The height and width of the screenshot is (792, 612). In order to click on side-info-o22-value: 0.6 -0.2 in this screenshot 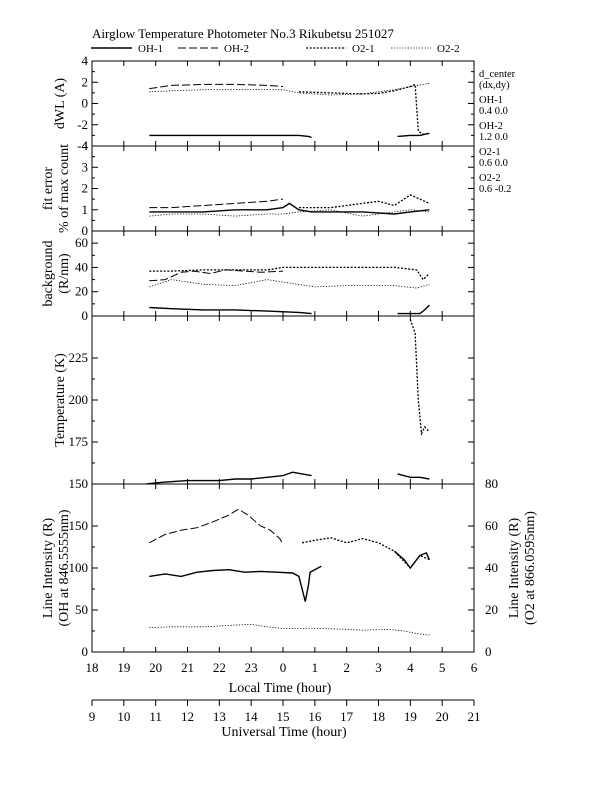, I will do `click(495, 189)`.